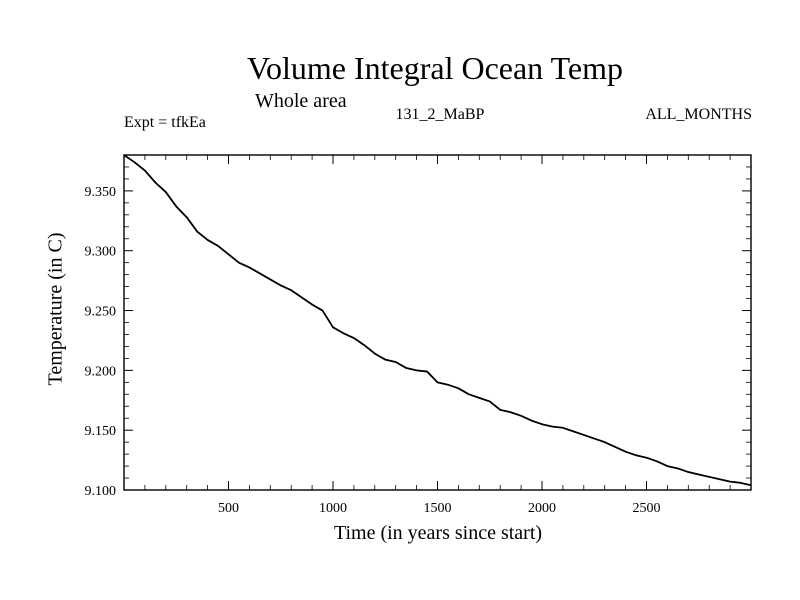  I want to click on experiment-label: Expt = tfkEa, so click(165, 122).